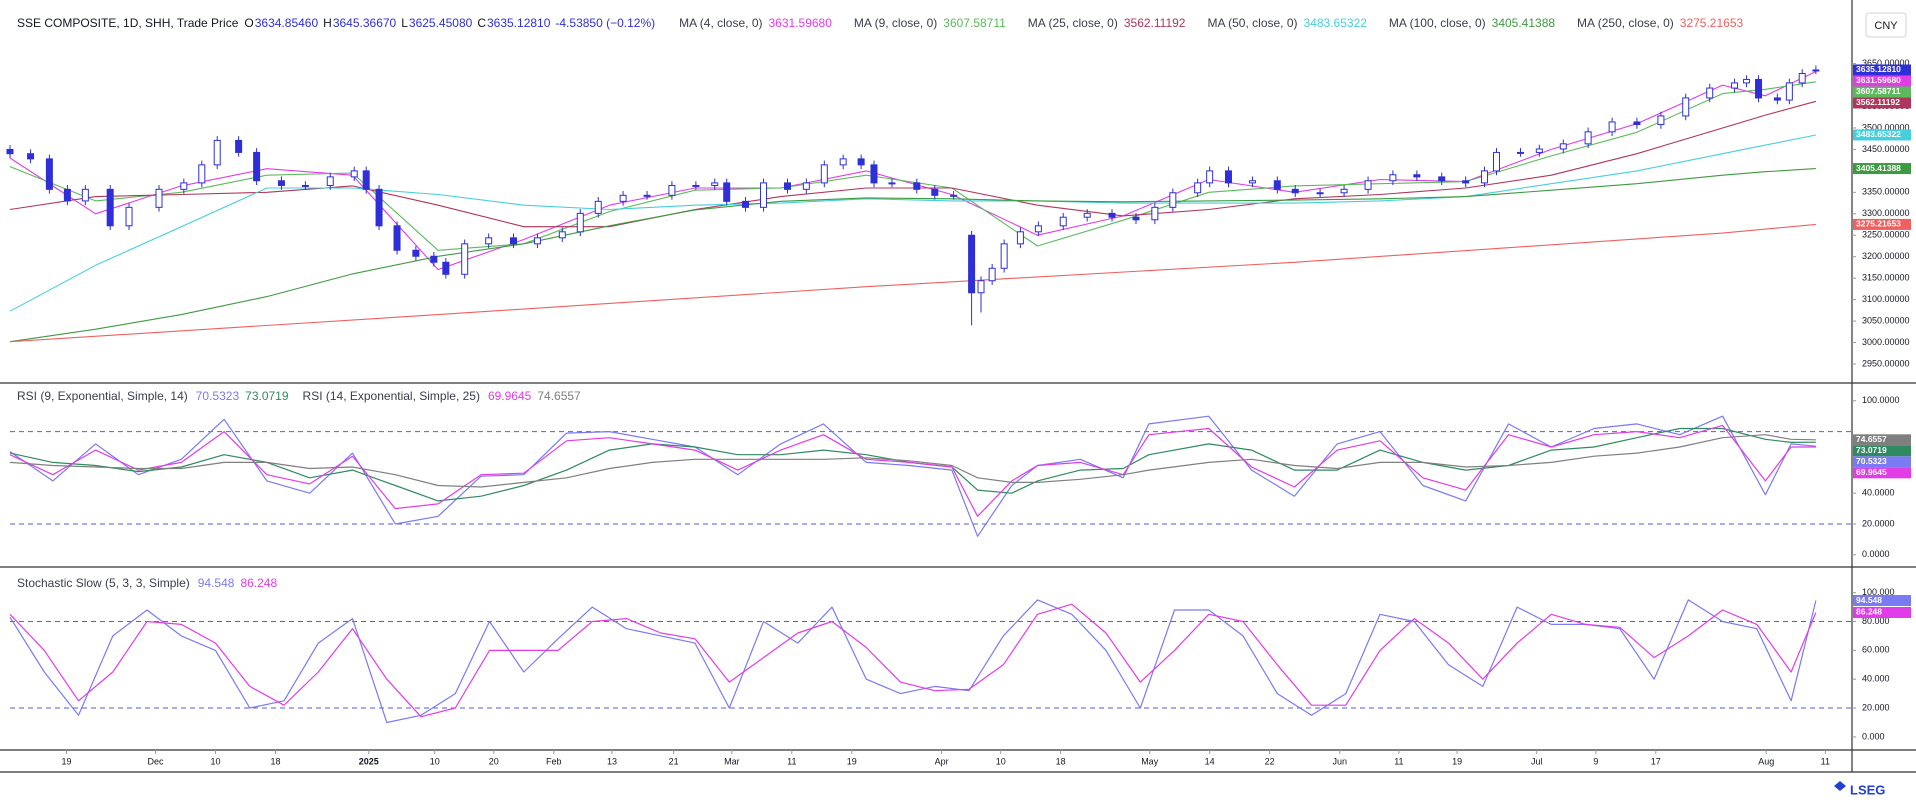  Describe the element at coordinates (1873, 736) in the screenshot. I see `y-tick-label: 0.000` at that location.